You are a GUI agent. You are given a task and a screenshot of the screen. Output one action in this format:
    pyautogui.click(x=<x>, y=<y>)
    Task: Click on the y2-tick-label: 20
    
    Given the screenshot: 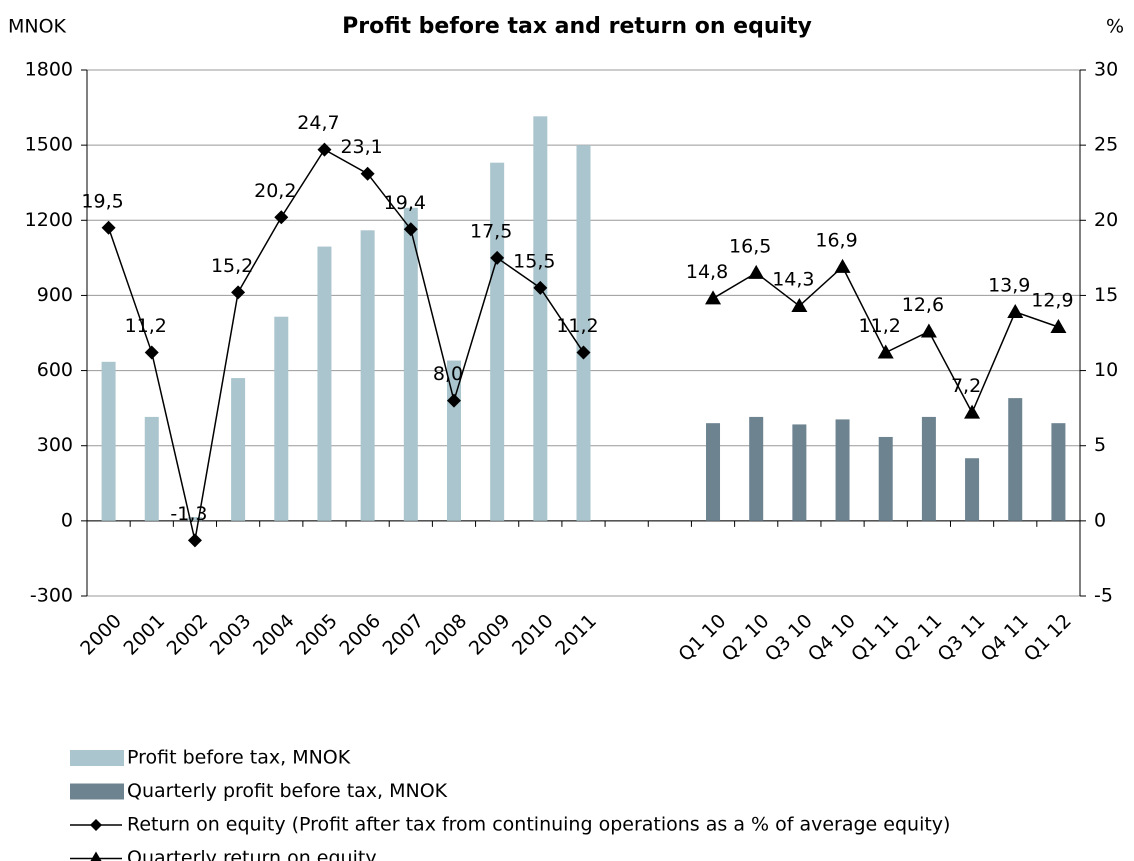 What is the action you would take?
    pyautogui.click(x=1106, y=220)
    